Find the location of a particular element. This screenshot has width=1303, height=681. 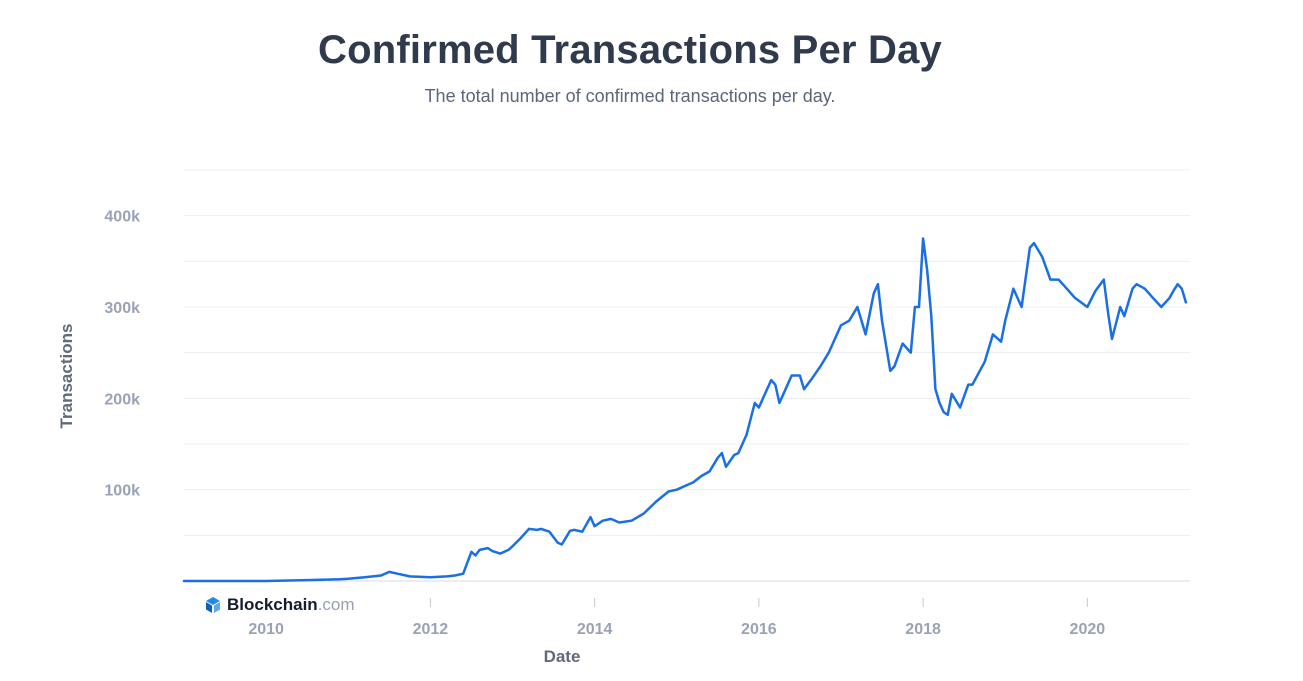

y-axis-title: Transactions is located at coordinates (66, 376).